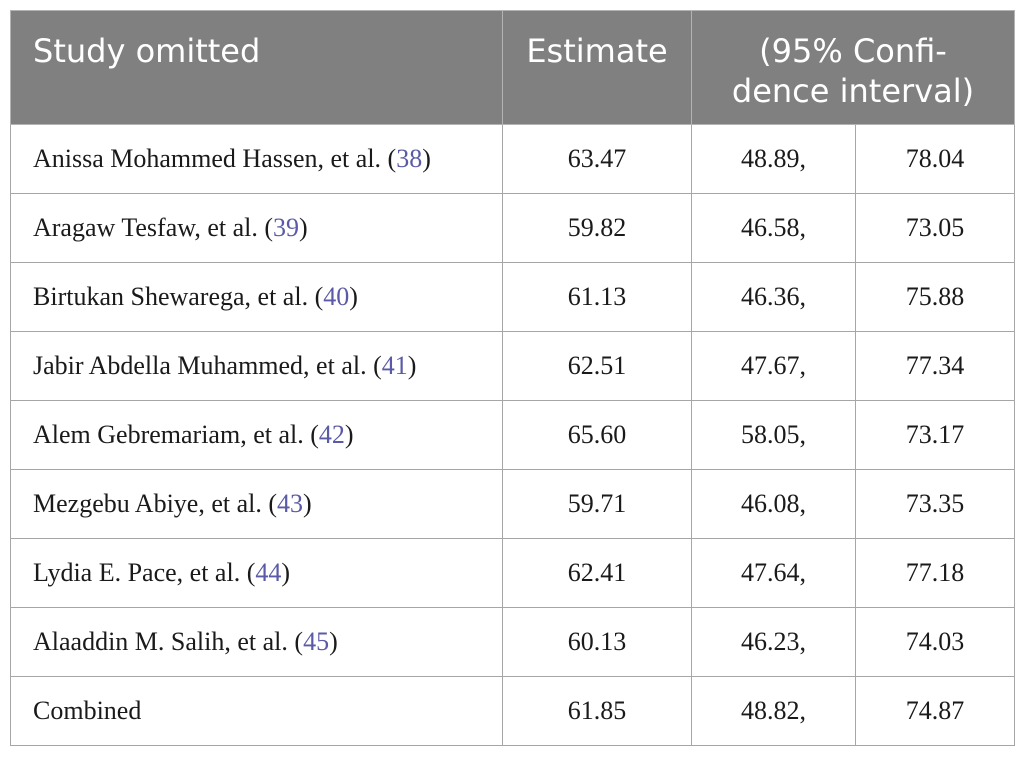 The height and width of the screenshot is (760, 1025). I want to click on ci-upper-cell: 74.87, so click(935, 711).